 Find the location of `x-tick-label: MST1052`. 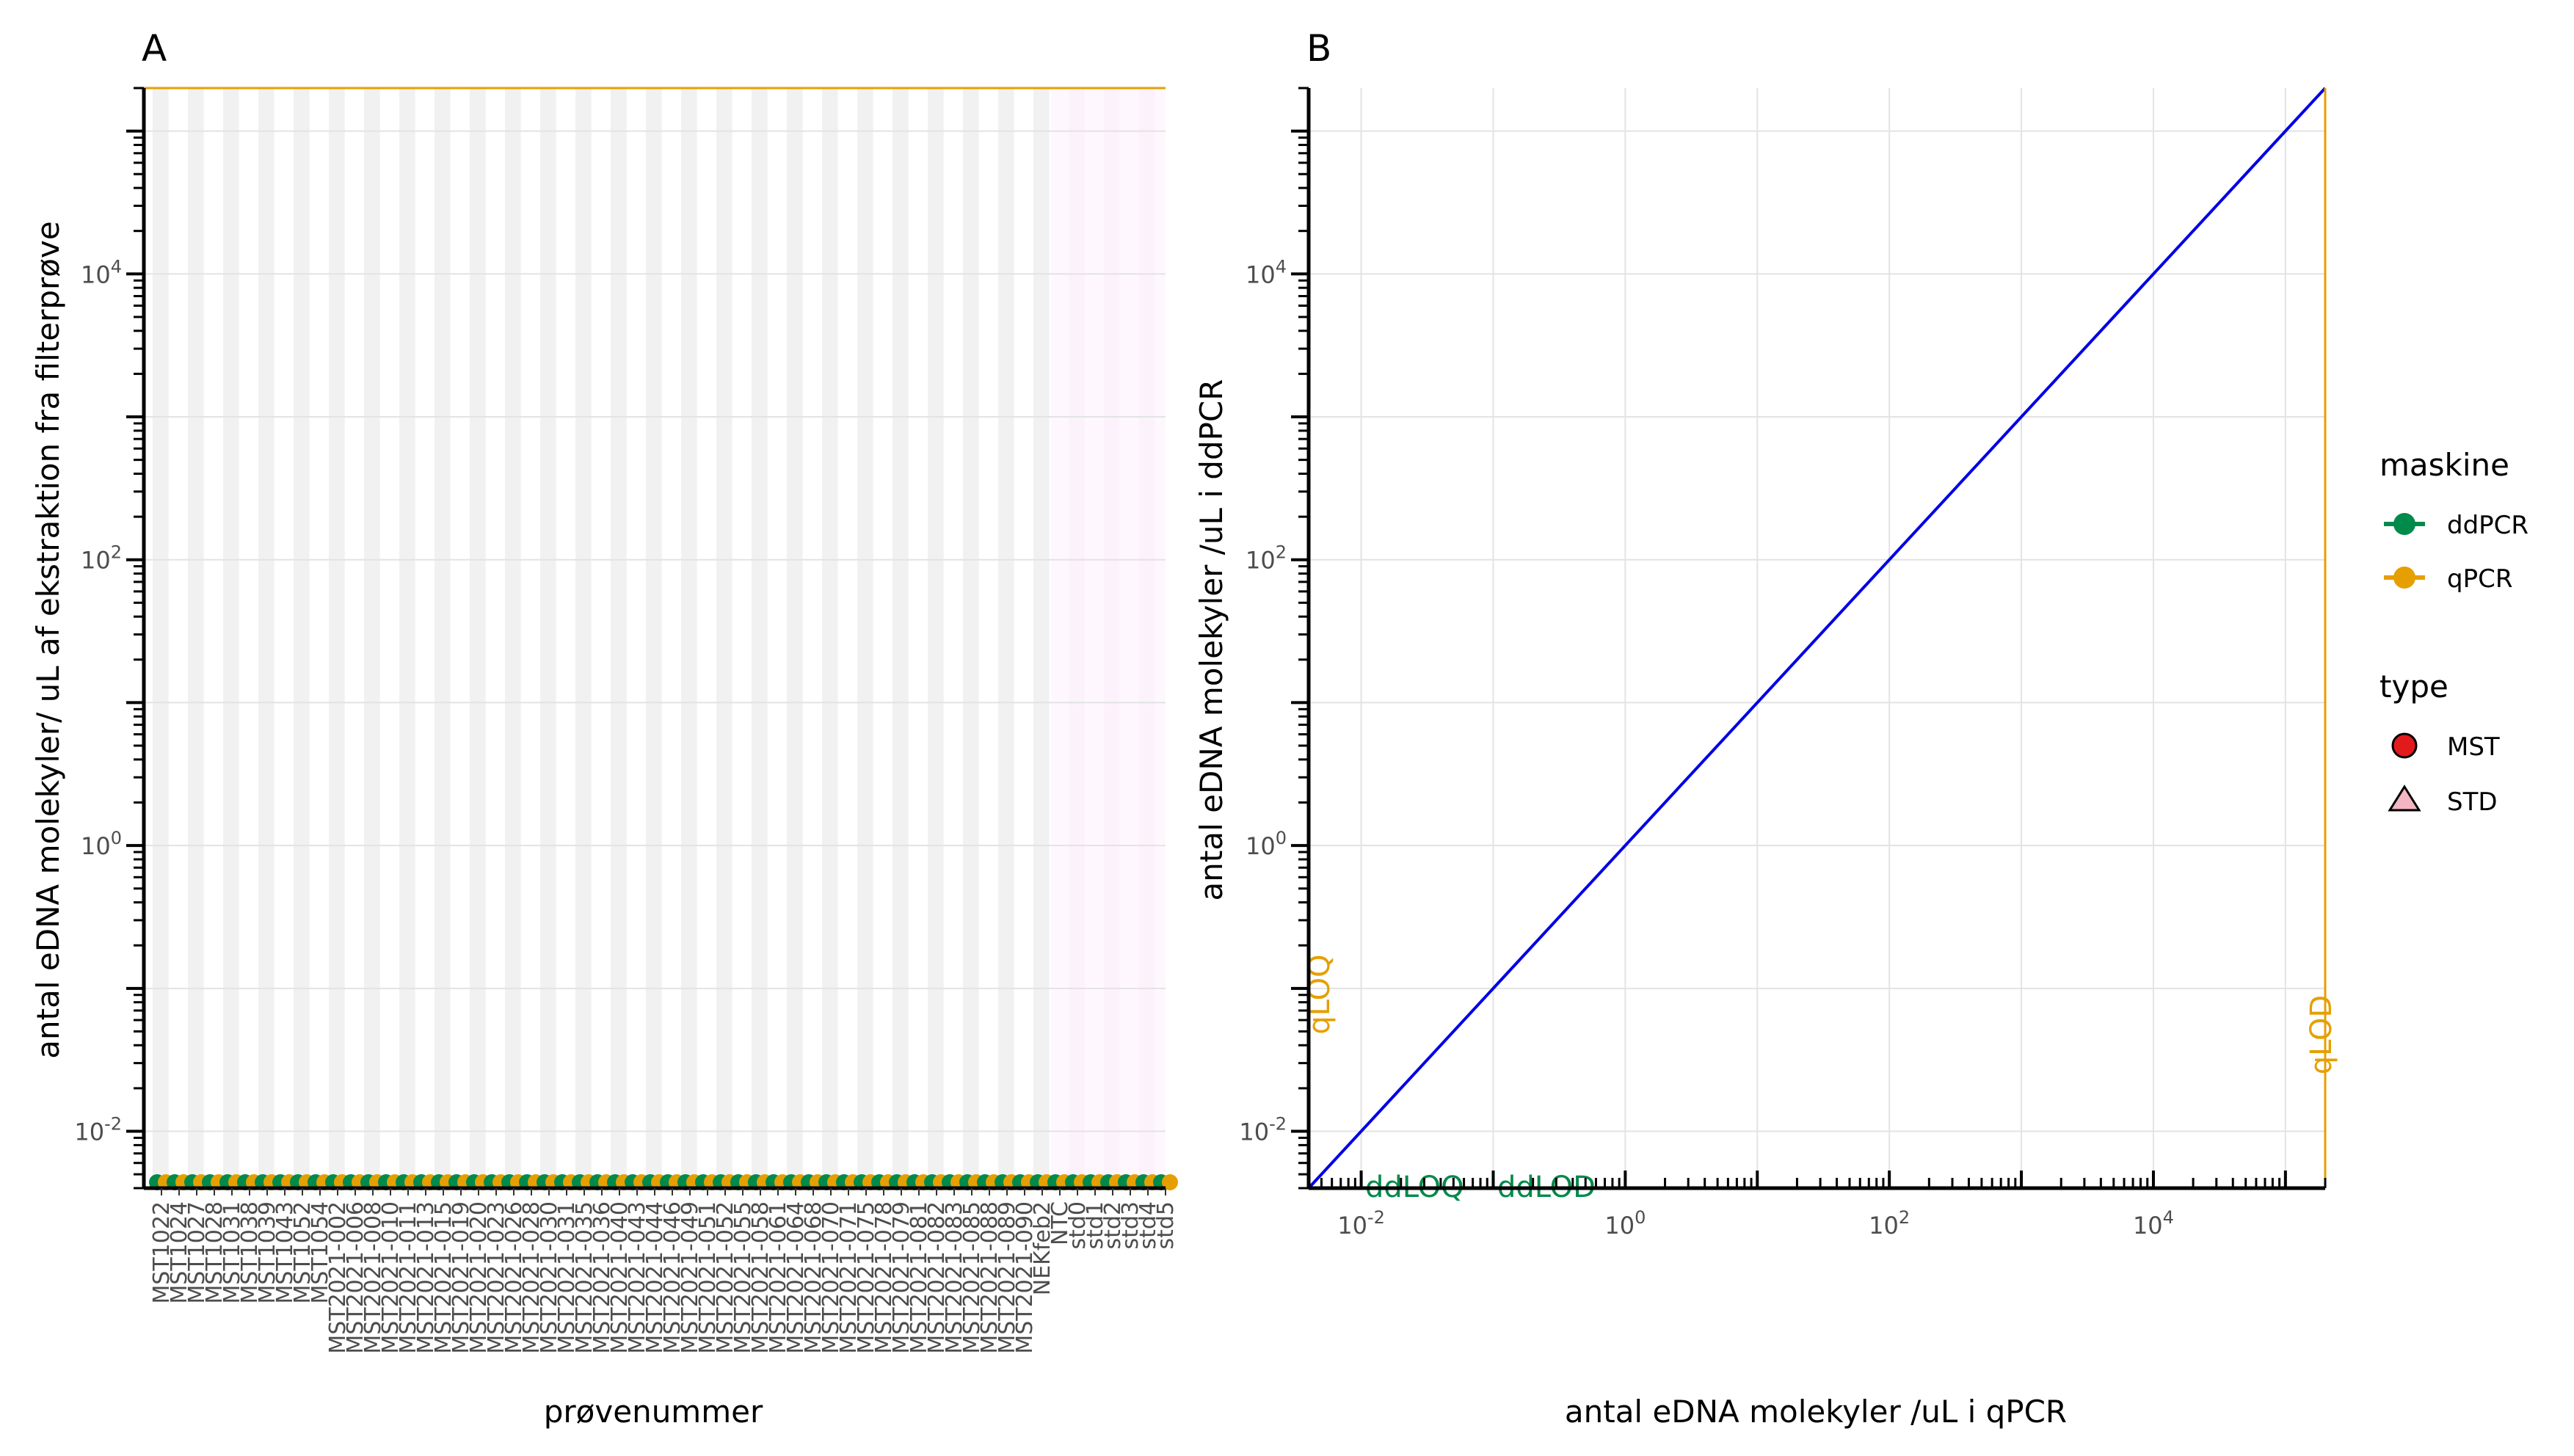

x-tick-label: MST1052 is located at coordinates (303, 1252).